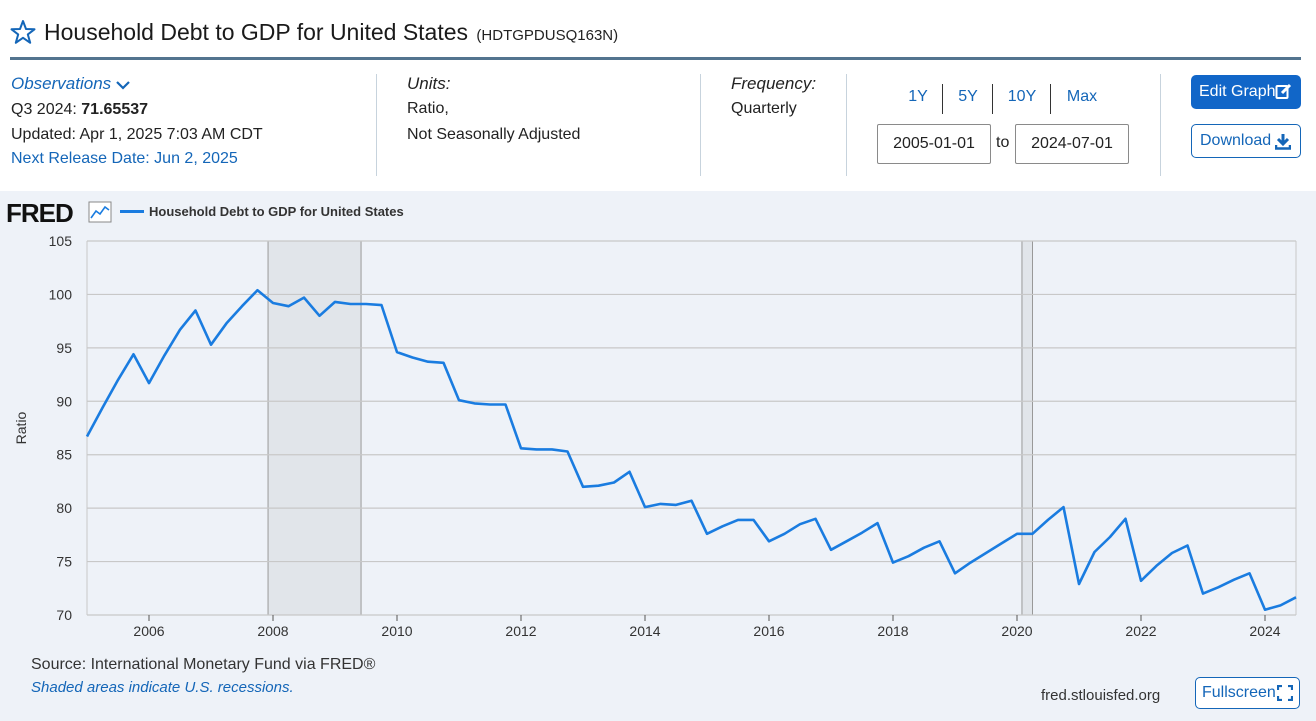 This screenshot has width=1316, height=721. Describe the element at coordinates (256, 32) in the screenshot. I see `series-title: Household Debt to GDP for United States` at that location.